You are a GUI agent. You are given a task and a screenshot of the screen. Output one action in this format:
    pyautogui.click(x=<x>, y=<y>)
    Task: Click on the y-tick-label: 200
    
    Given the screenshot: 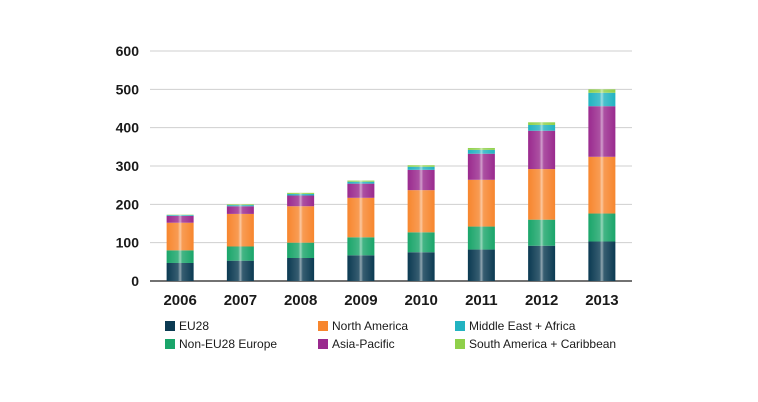 What is the action you would take?
    pyautogui.click(x=128, y=204)
    